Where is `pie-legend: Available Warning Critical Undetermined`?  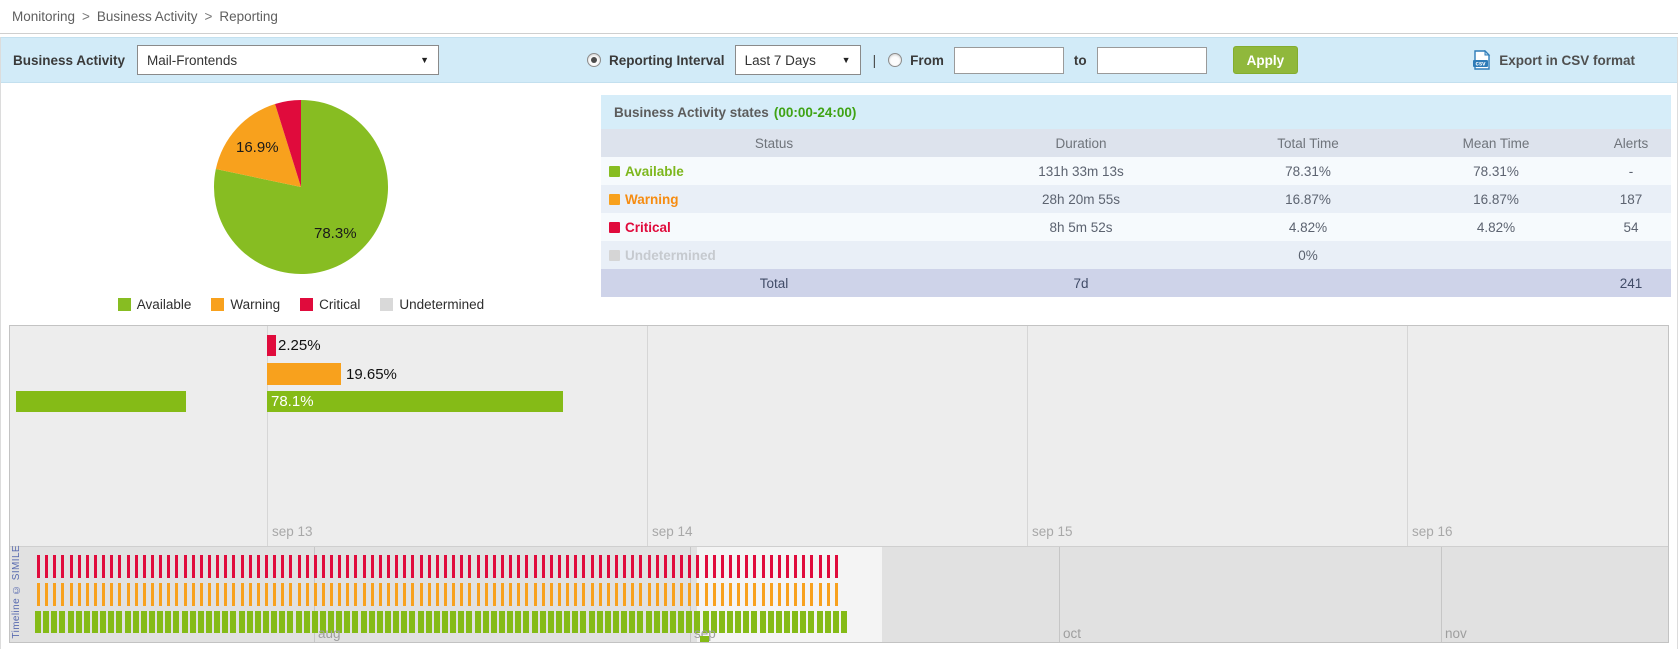 pie-legend: Available Warning Critical Undetermined is located at coordinates (301, 304).